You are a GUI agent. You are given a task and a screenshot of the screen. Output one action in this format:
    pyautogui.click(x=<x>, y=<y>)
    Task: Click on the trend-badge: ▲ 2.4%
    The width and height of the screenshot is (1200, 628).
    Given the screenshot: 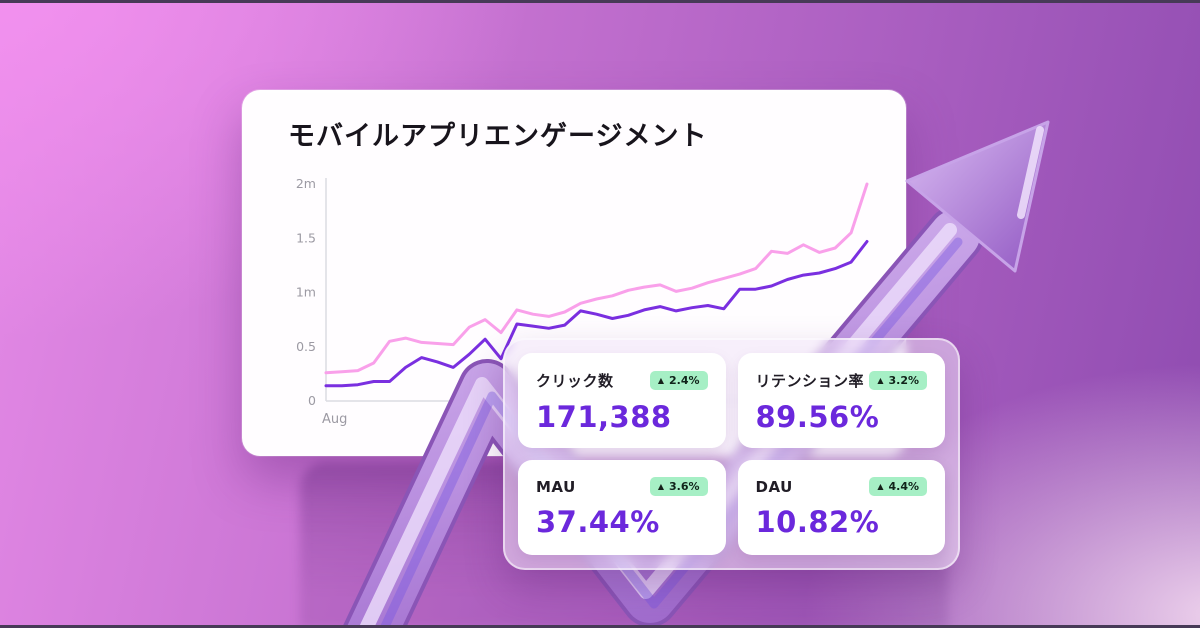 What is the action you would take?
    pyautogui.click(x=678, y=380)
    